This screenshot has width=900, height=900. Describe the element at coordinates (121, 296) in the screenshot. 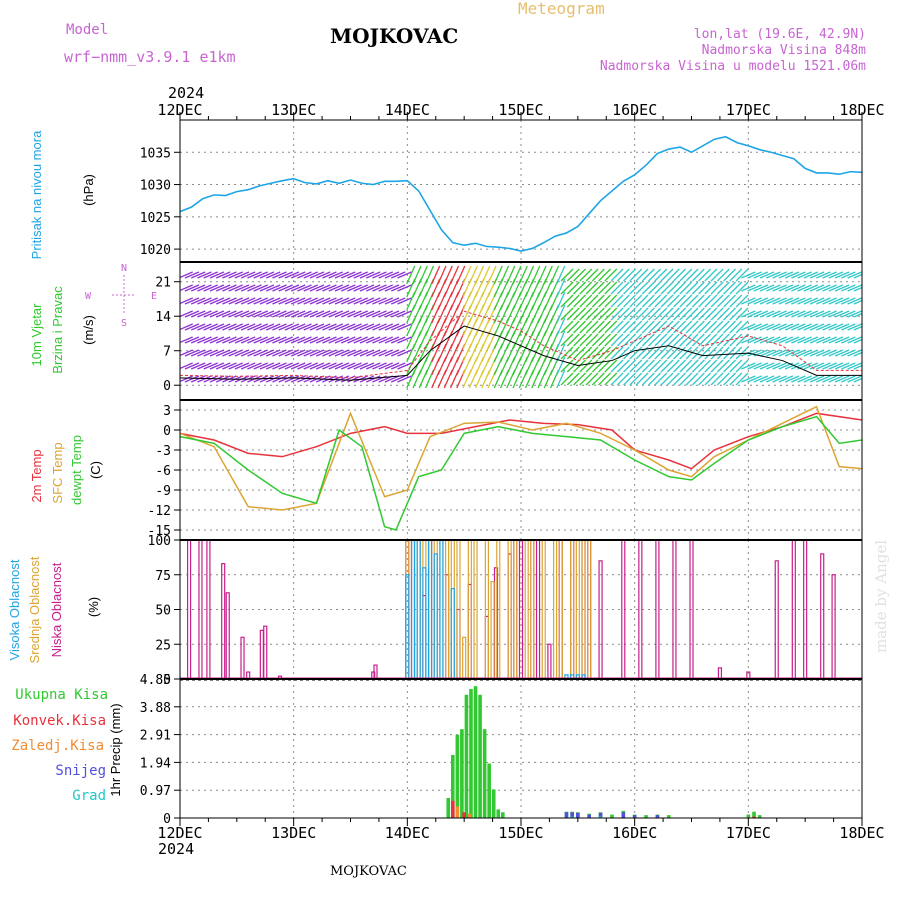

I see `compass-icon: N S W E` at that location.